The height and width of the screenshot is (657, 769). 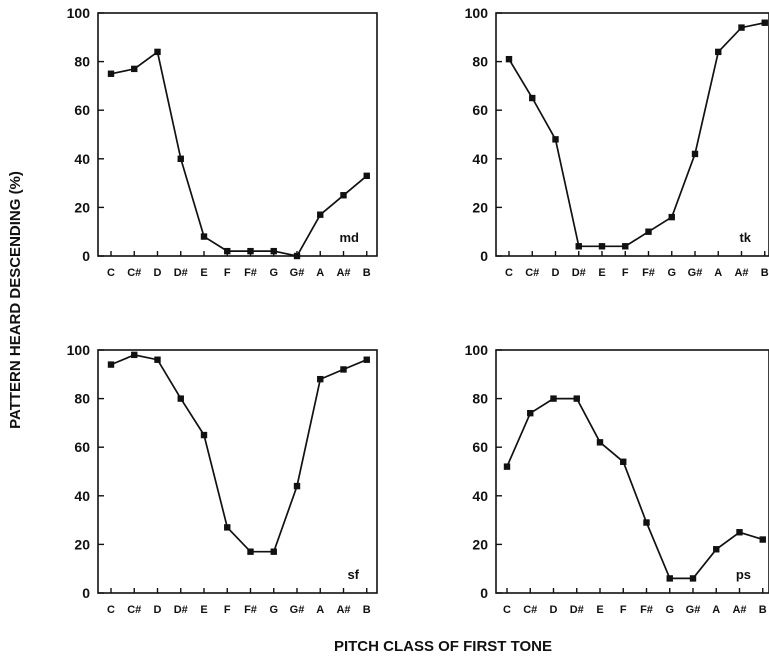 I want to click on subject-label: ps, so click(x=743, y=574).